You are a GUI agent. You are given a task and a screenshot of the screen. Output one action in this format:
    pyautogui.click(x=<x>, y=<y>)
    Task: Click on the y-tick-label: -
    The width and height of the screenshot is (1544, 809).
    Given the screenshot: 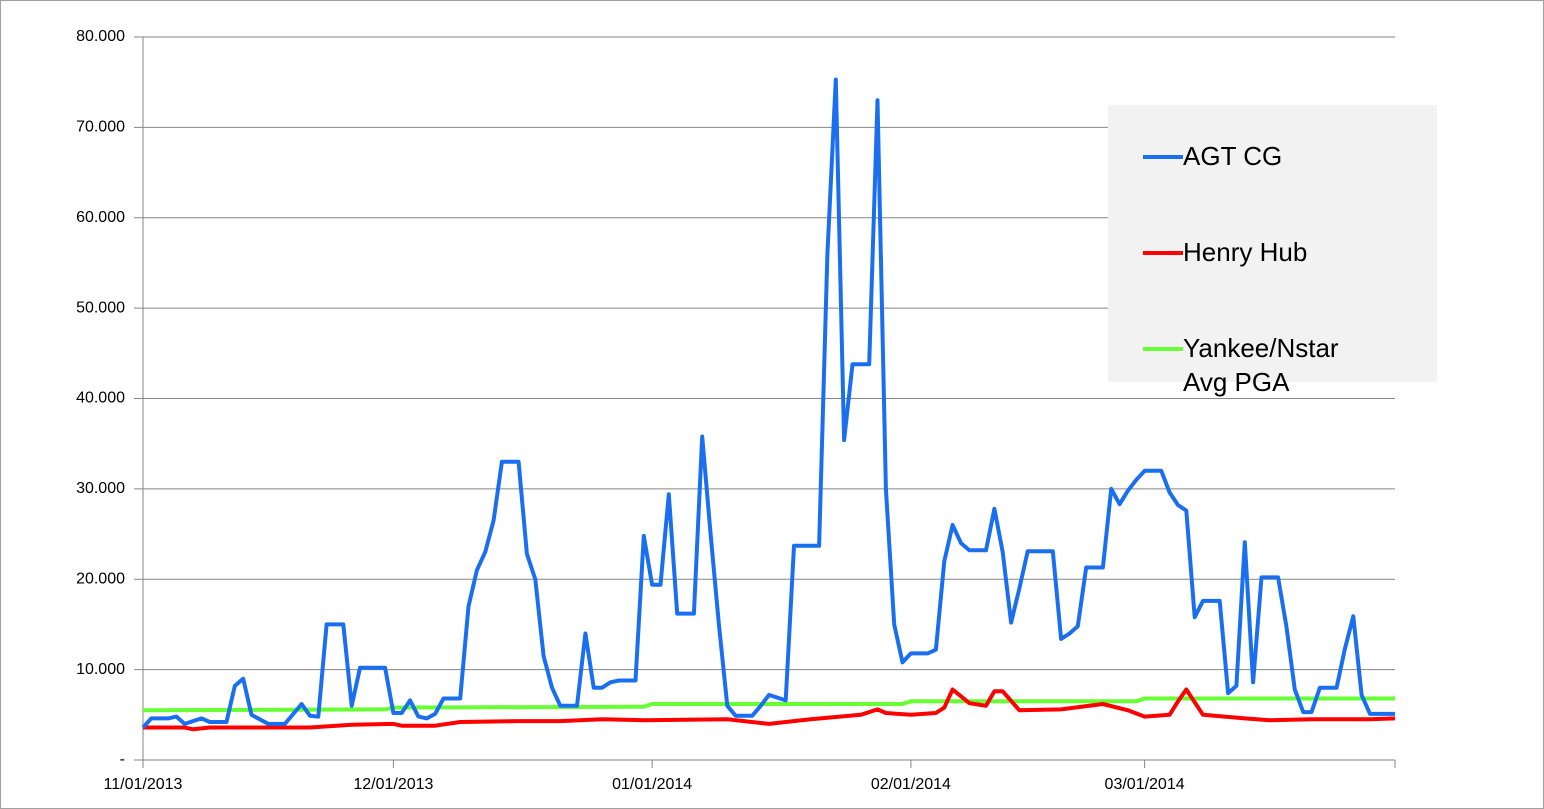 What is the action you would take?
    pyautogui.click(x=122, y=759)
    